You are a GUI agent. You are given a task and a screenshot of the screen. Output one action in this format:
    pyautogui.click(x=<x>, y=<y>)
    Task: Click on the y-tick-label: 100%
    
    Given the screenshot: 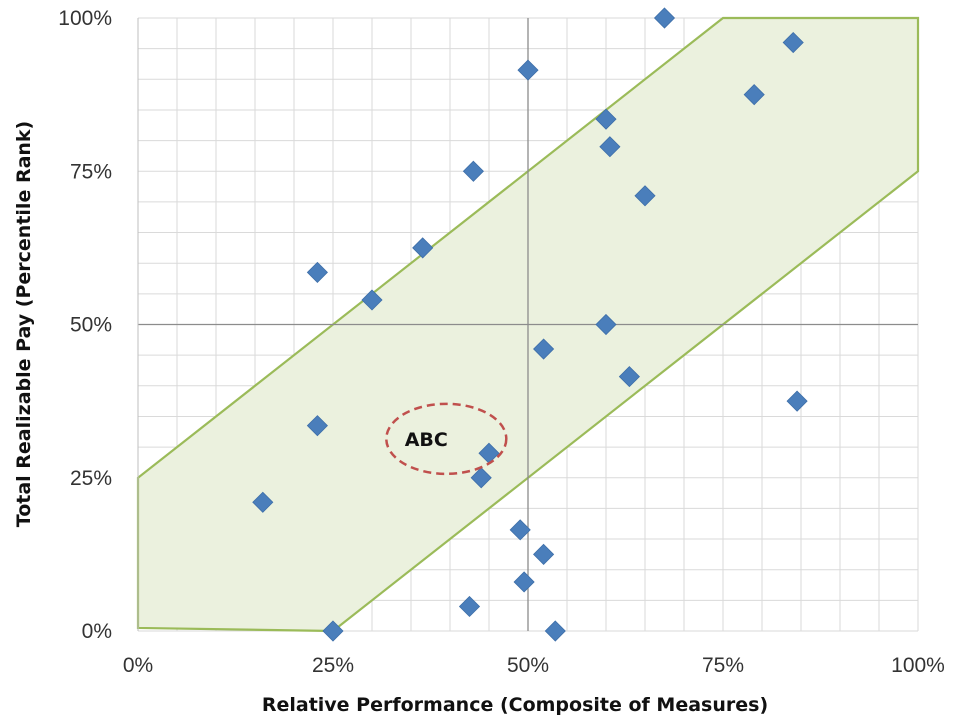 What is the action you would take?
    pyautogui.click(x=85, y=18)
    